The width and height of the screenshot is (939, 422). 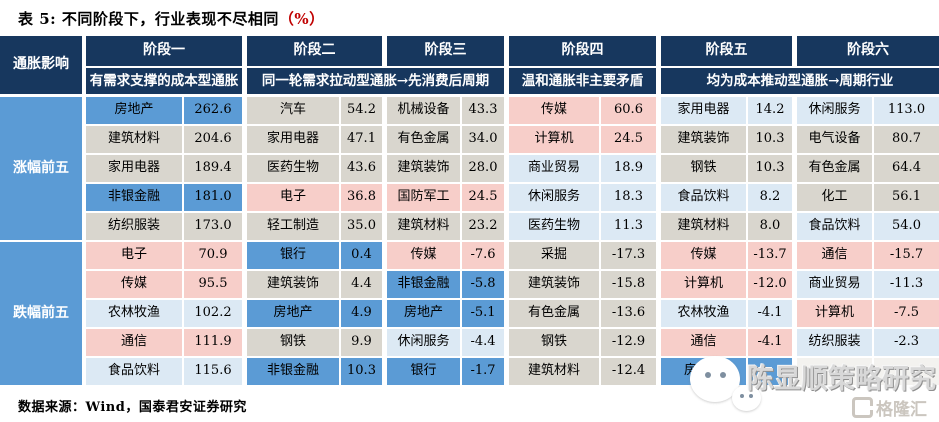 What do you see at coordinates (715, 379) in the screenshot?
I see `wechat-icon` at bounding box center [715, 379].